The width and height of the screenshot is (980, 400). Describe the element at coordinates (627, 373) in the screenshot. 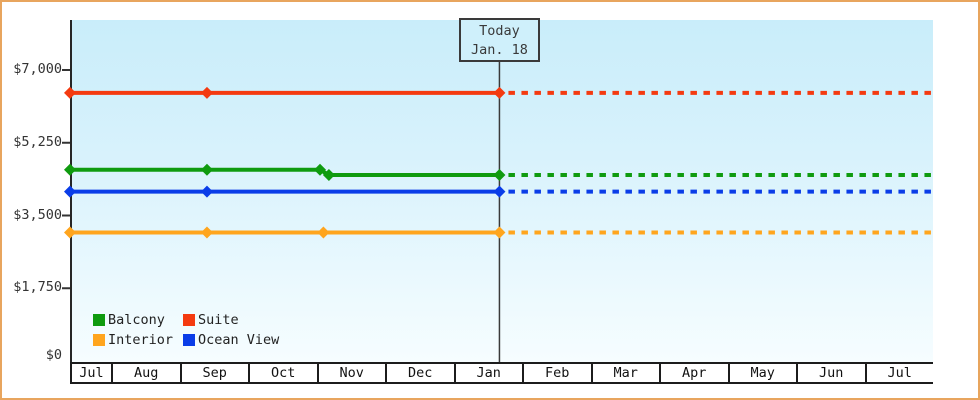

I see `month-cell: Mar` at that location.